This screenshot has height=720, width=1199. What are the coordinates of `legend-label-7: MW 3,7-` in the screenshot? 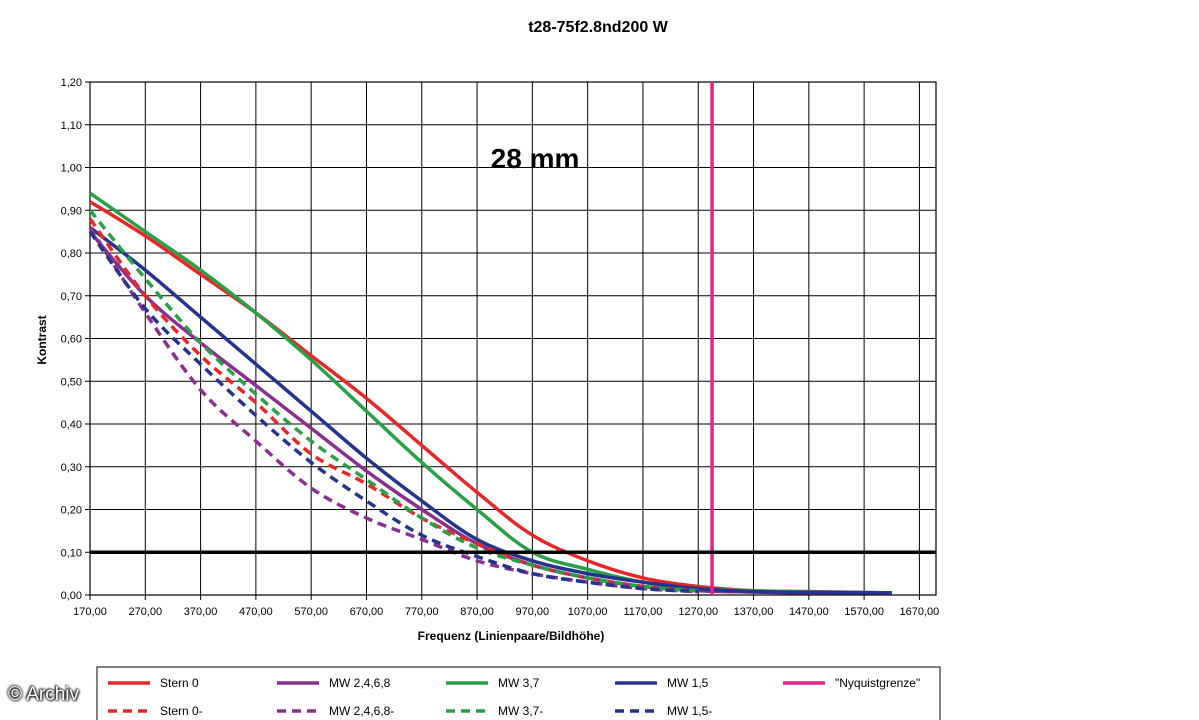 It's located at (520, 711).